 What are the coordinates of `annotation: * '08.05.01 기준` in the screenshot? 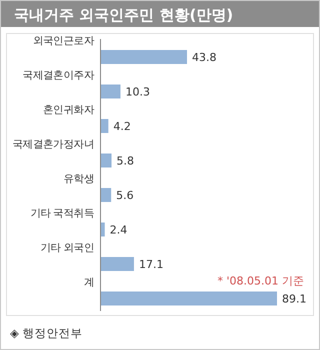 It's located at (260, 281).